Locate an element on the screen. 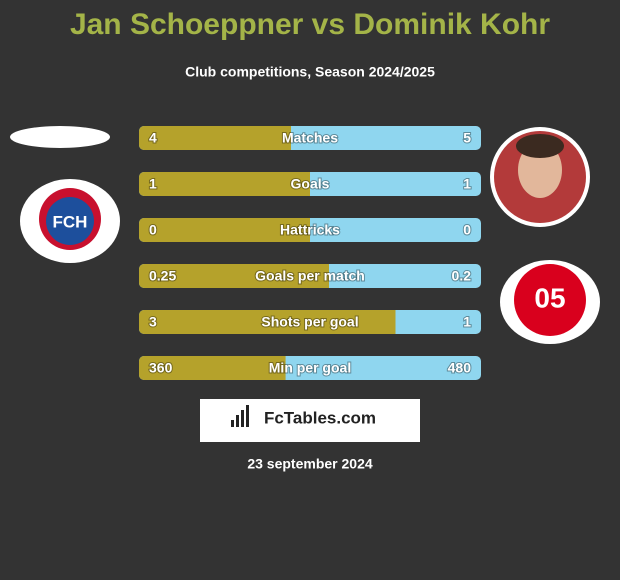  right-value: 5 is located at coordinates (467, 138).